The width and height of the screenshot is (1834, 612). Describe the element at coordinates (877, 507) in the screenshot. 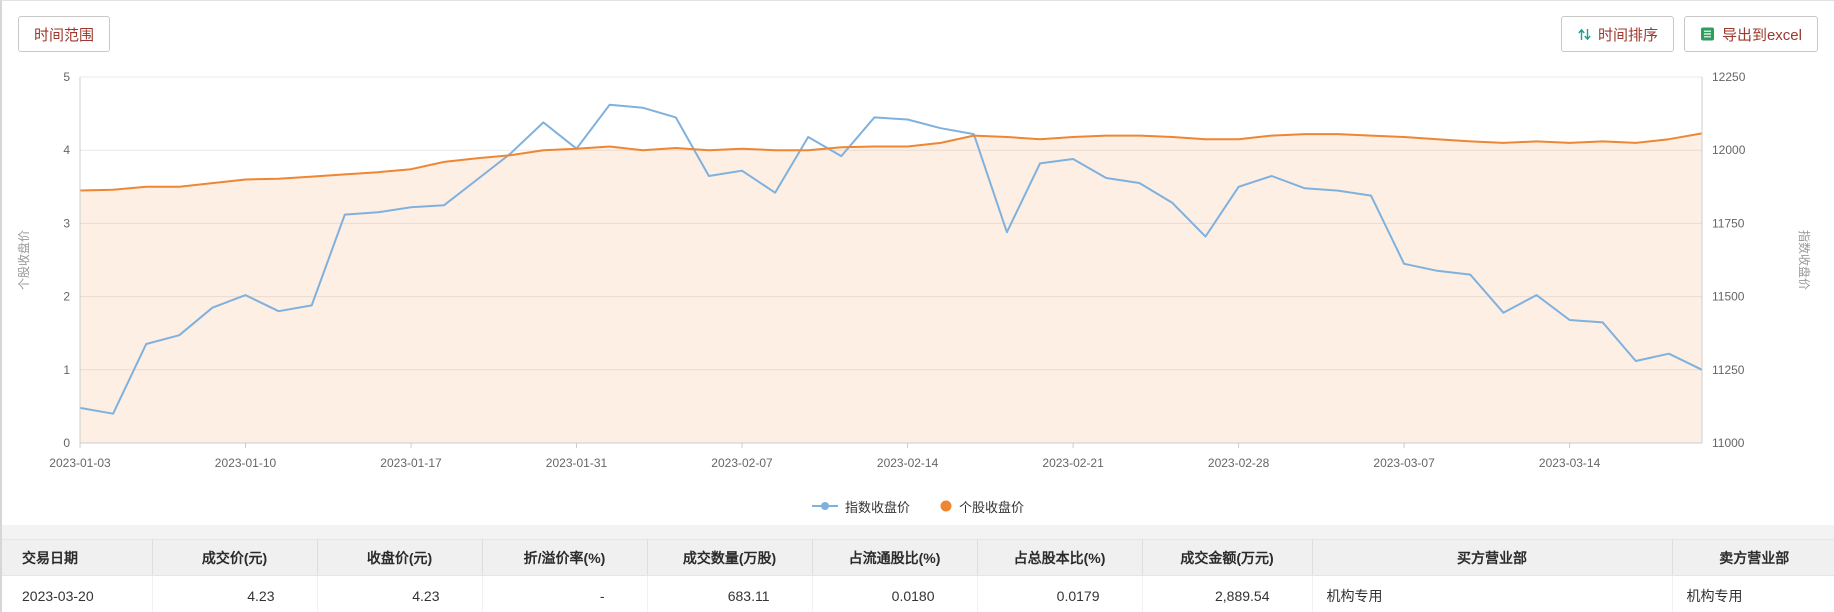

I see `legend-label: 指数收盘价` at that location.